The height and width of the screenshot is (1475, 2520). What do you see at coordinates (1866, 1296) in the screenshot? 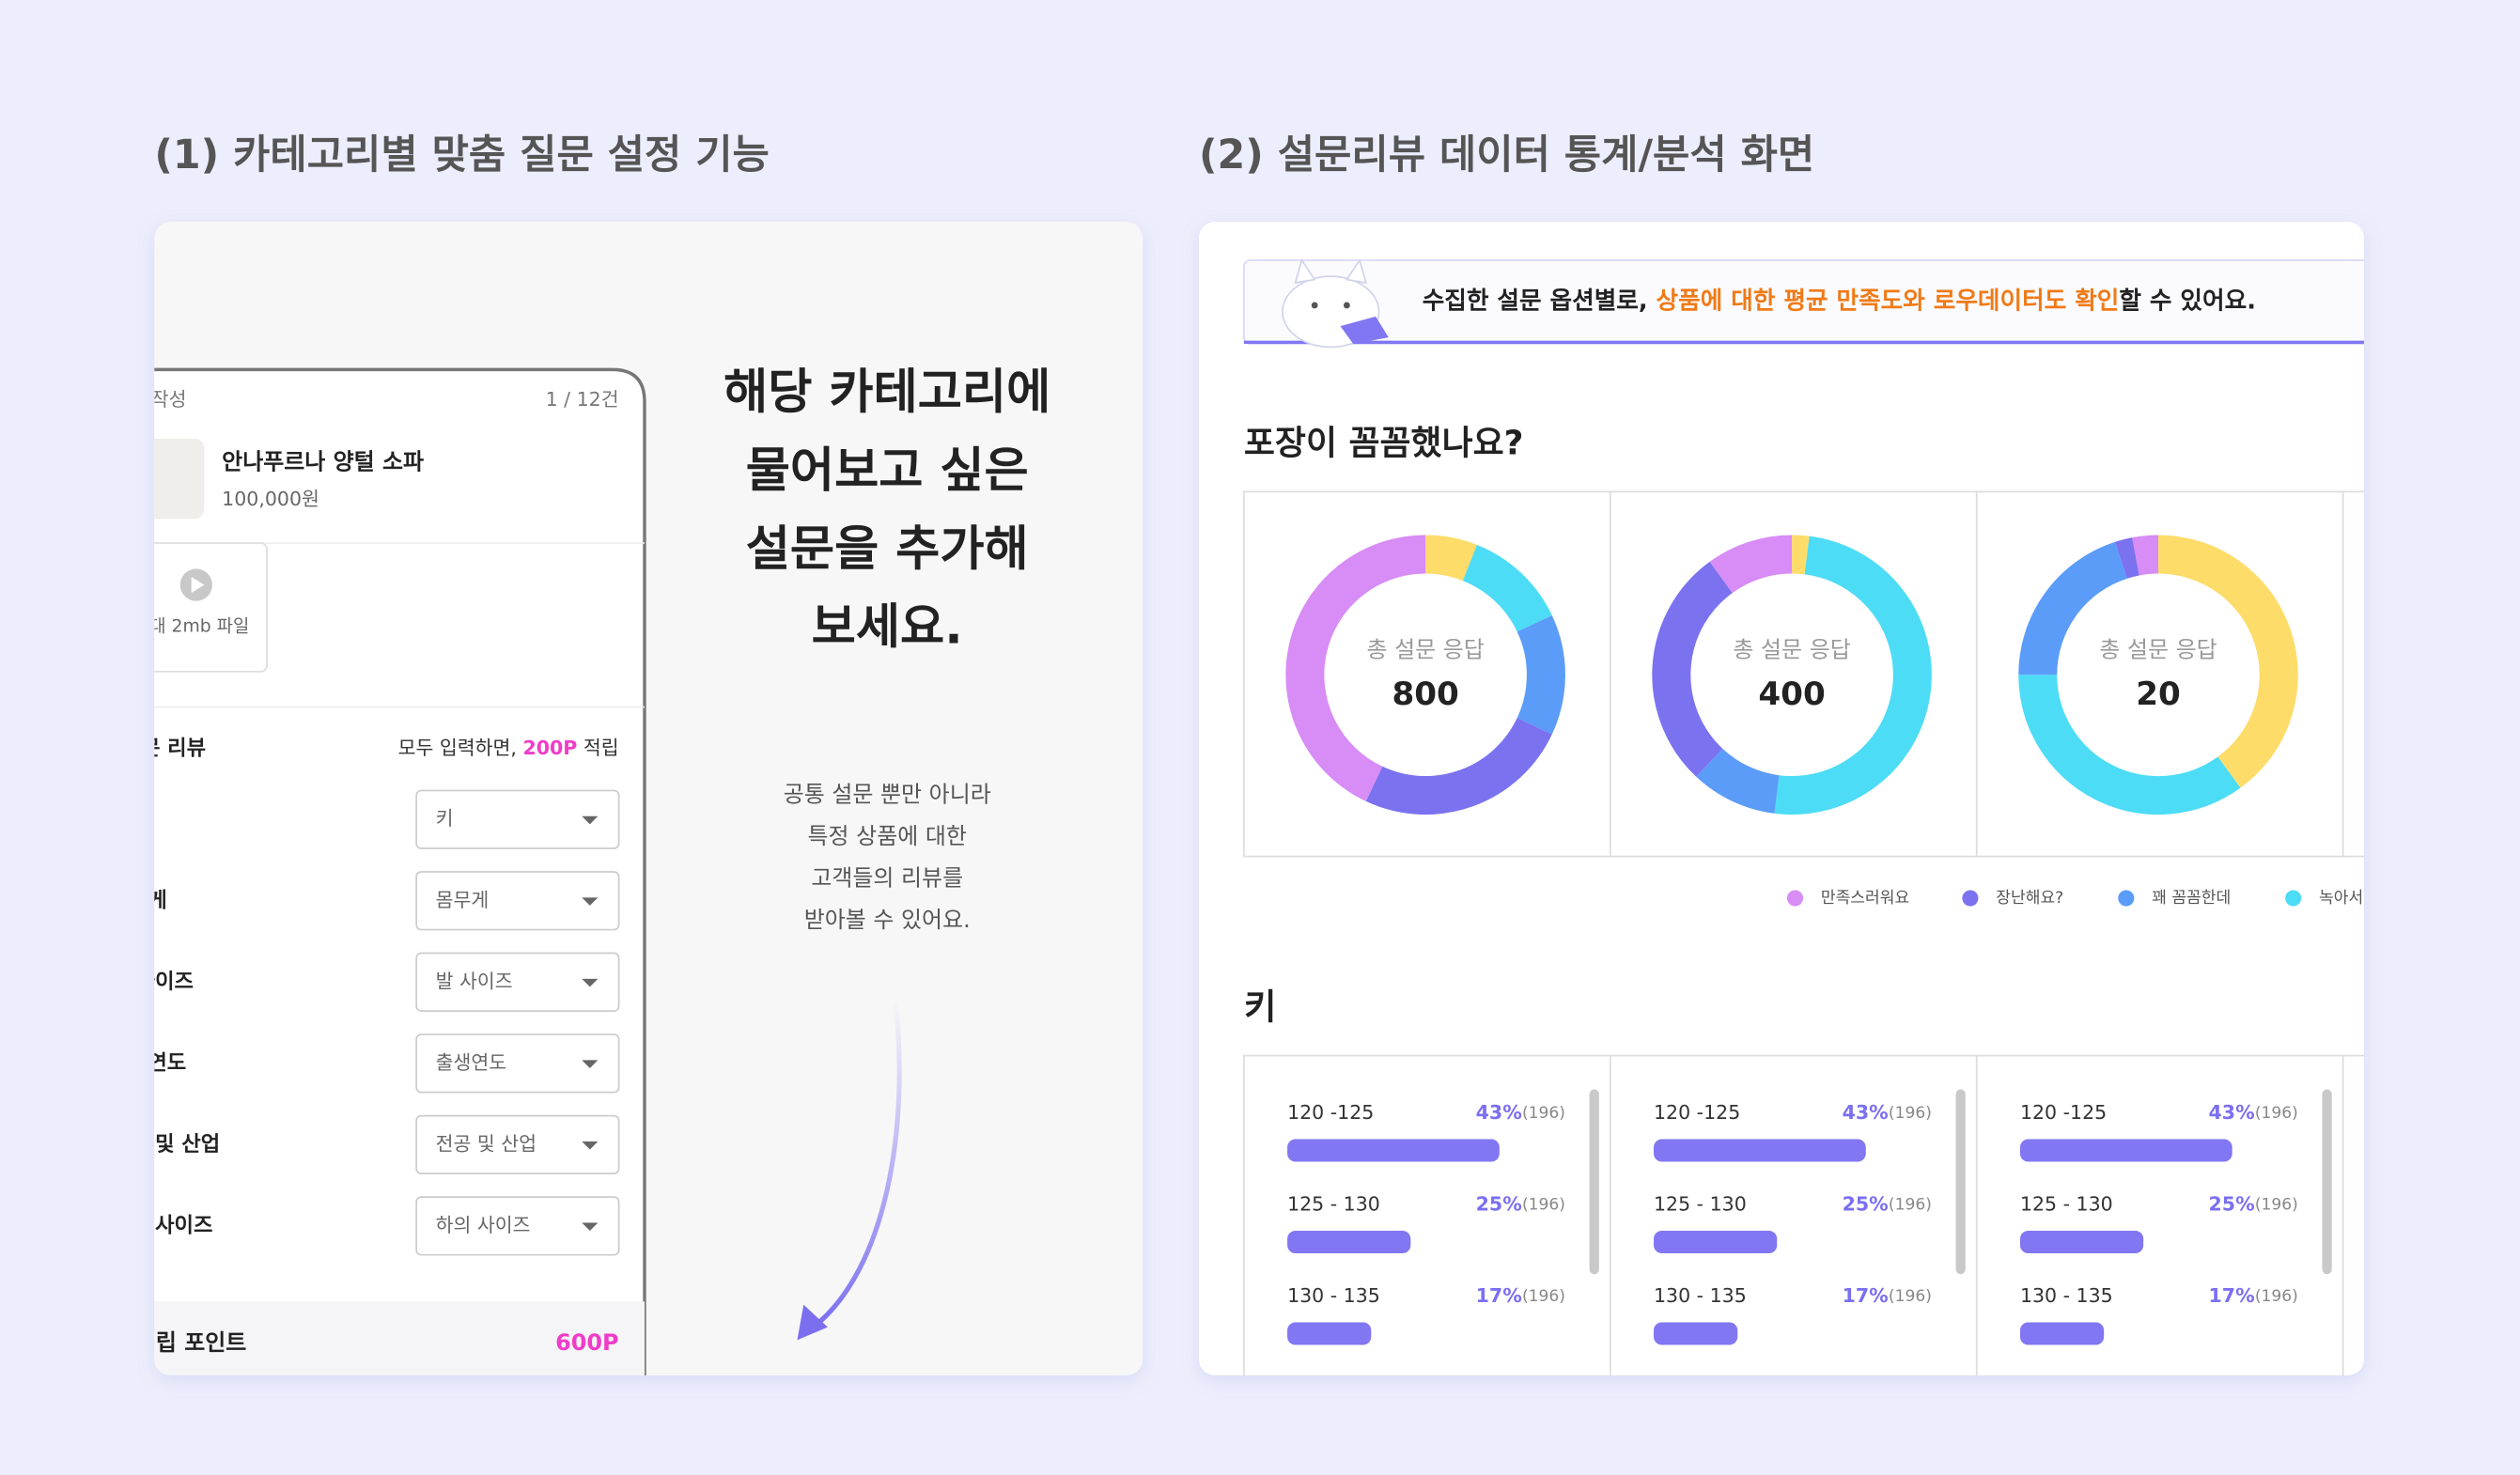
I see `bar-value-label: 17%` at bounding box center [1866, 1296].